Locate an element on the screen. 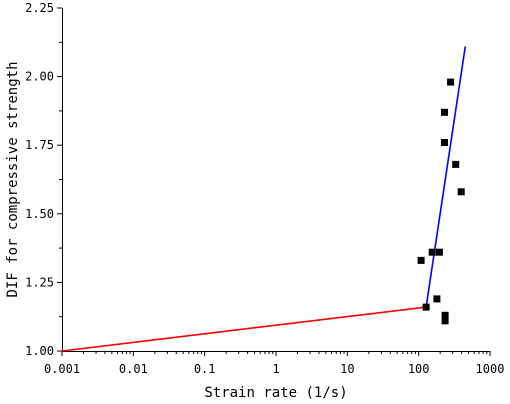 Image resolution: width=510 pixels, height=404 pixels. y-ticks: 1.00 1.25 1.50 1.75 2.00 2.25 is located at coordinates (43, 179).